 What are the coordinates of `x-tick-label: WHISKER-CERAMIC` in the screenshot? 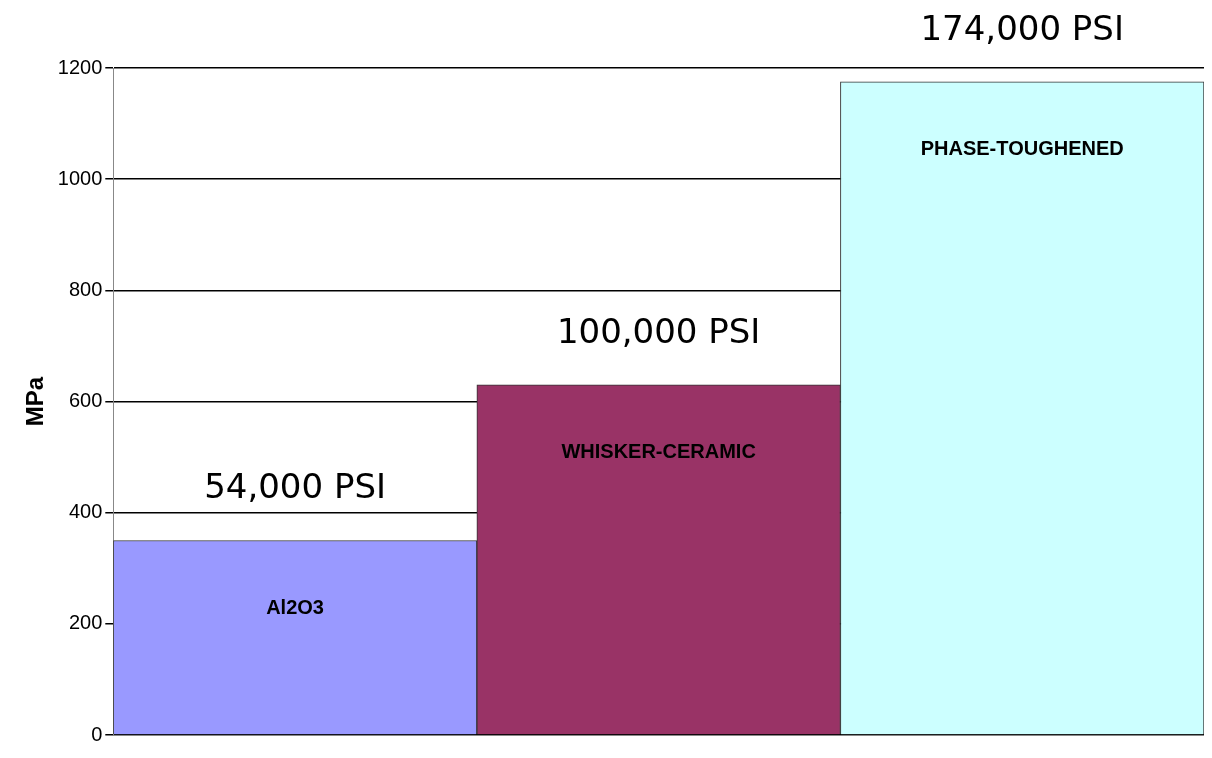 It's located at (658, 451).